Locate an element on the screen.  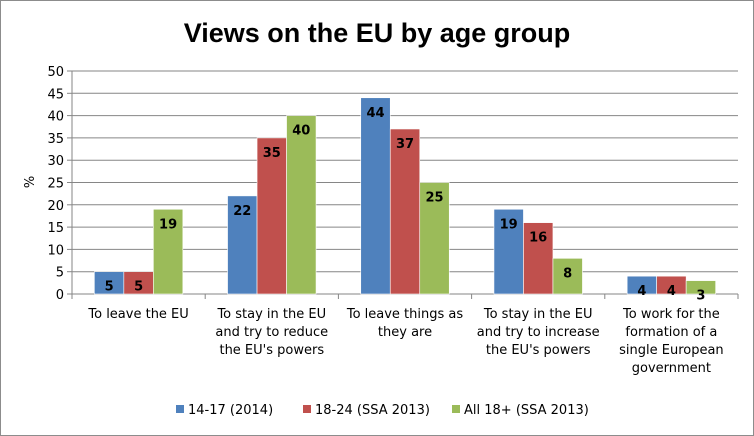
x-category-label: To work for the is located at coordinates (671, 314).